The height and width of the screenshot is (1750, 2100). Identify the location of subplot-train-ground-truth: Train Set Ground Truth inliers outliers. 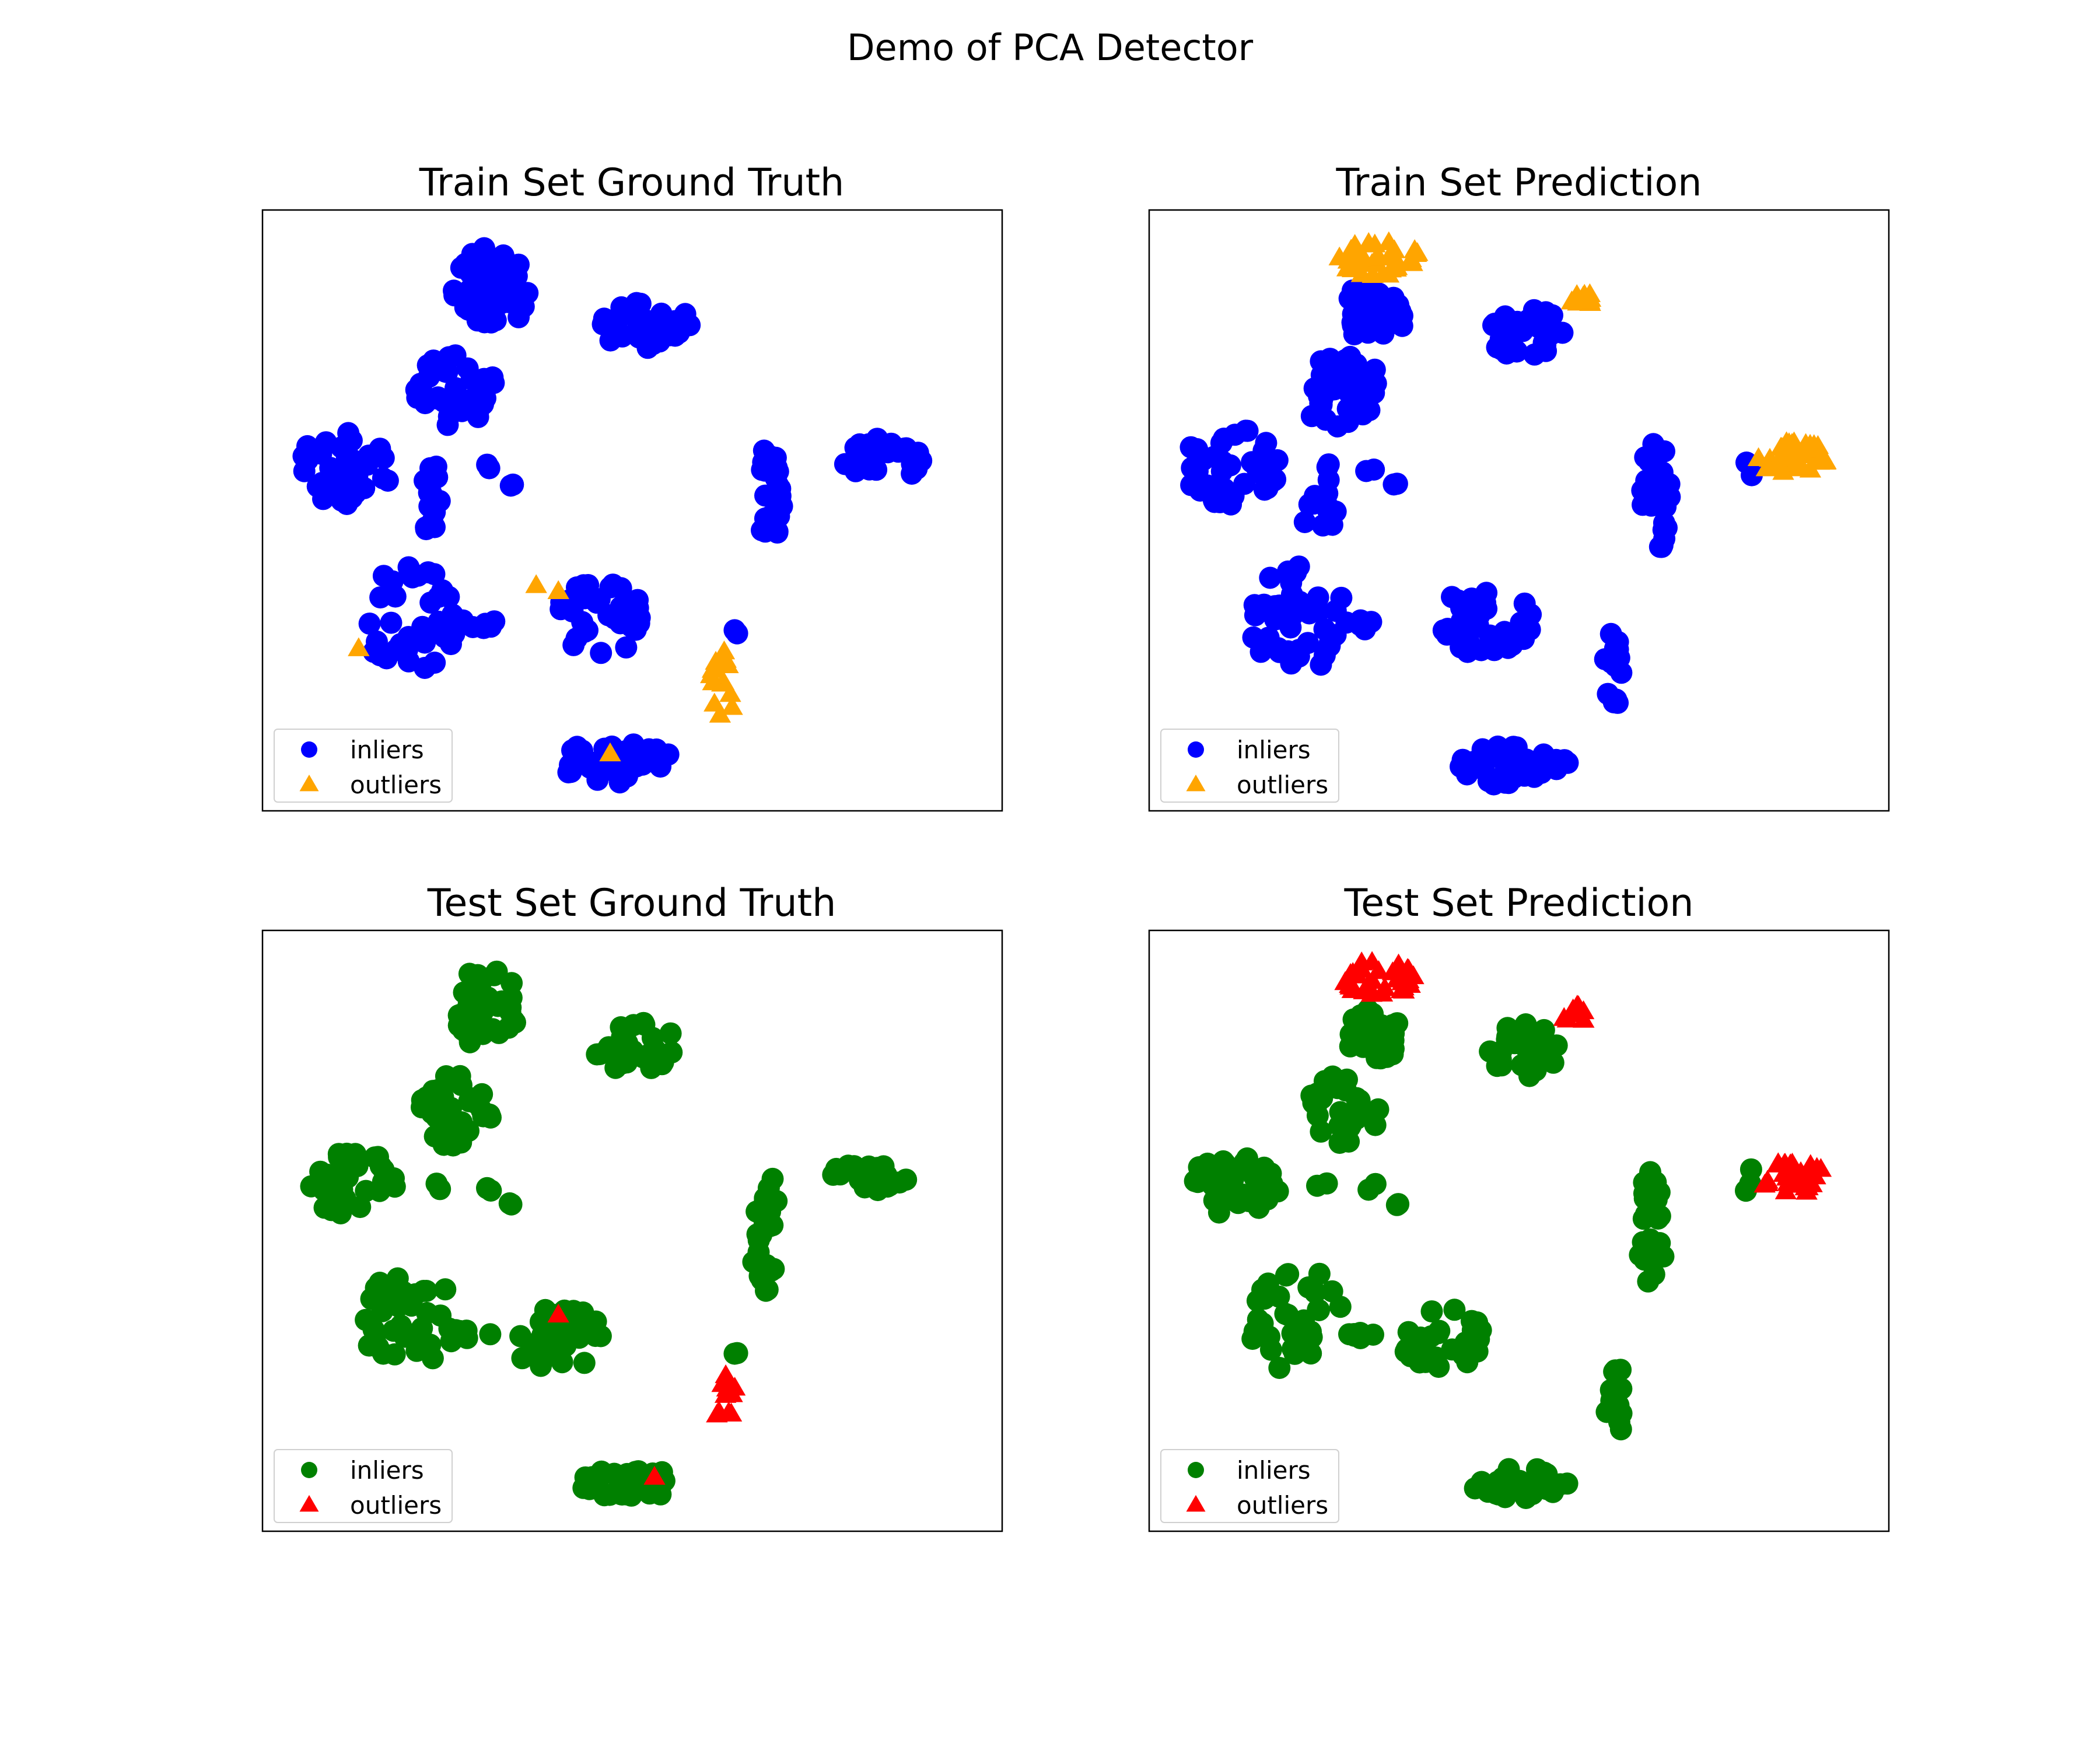
(632, 487).